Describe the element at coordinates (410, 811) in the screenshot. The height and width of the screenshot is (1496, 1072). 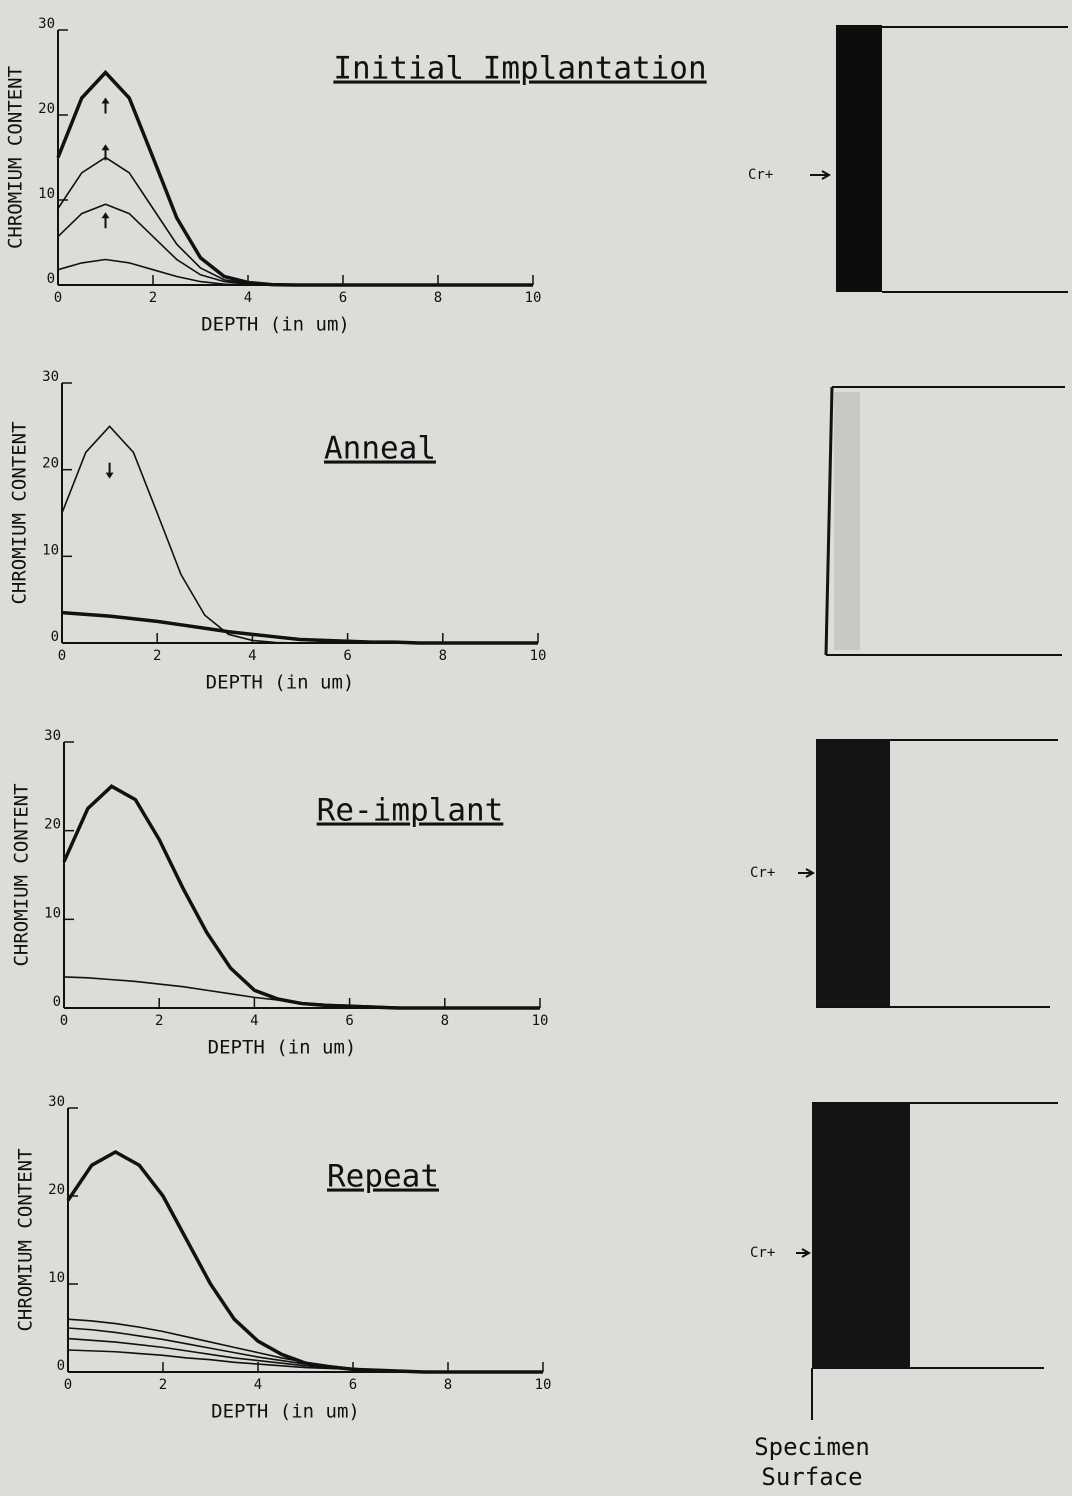
I see `chart-title: Re-implant` at that location.